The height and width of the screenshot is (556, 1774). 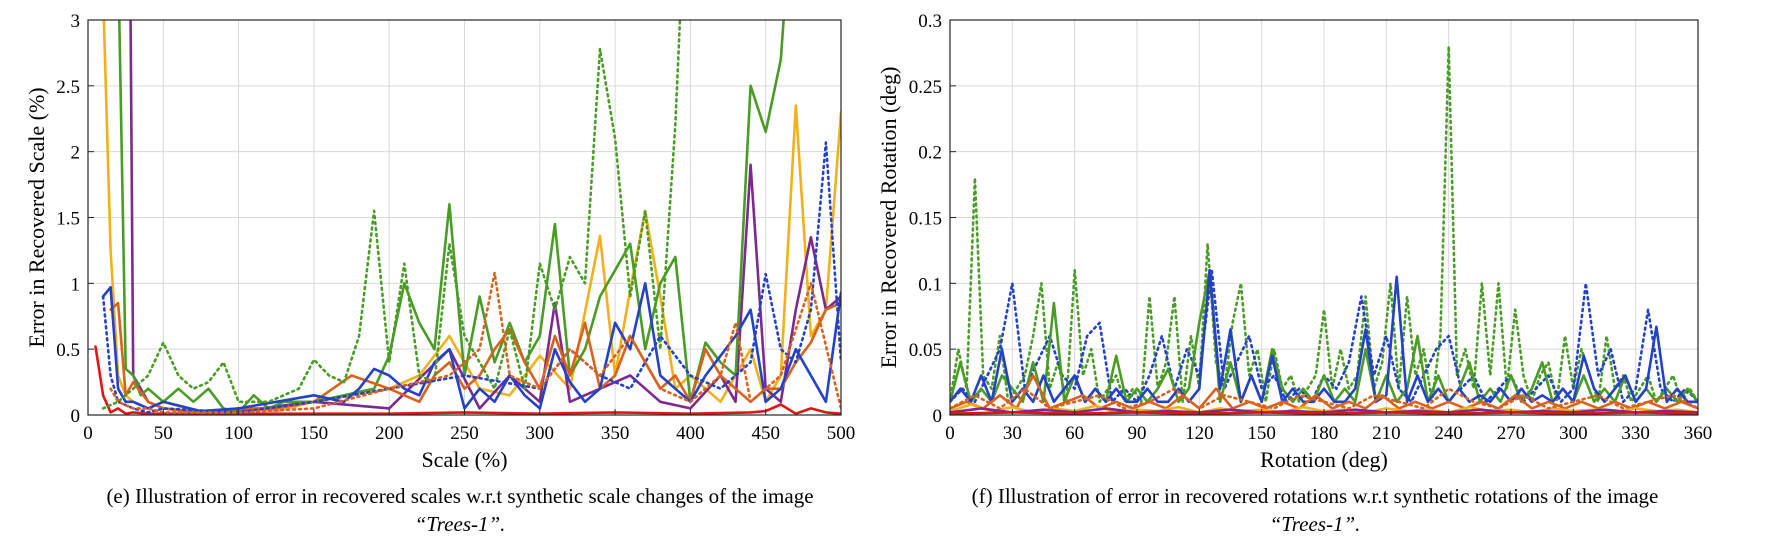 What do you see at coordinates (36, 217) in the screenshot?
I see `y-axis-label: Error in Recovered Scale (%)` at bounding box center [36, 217].